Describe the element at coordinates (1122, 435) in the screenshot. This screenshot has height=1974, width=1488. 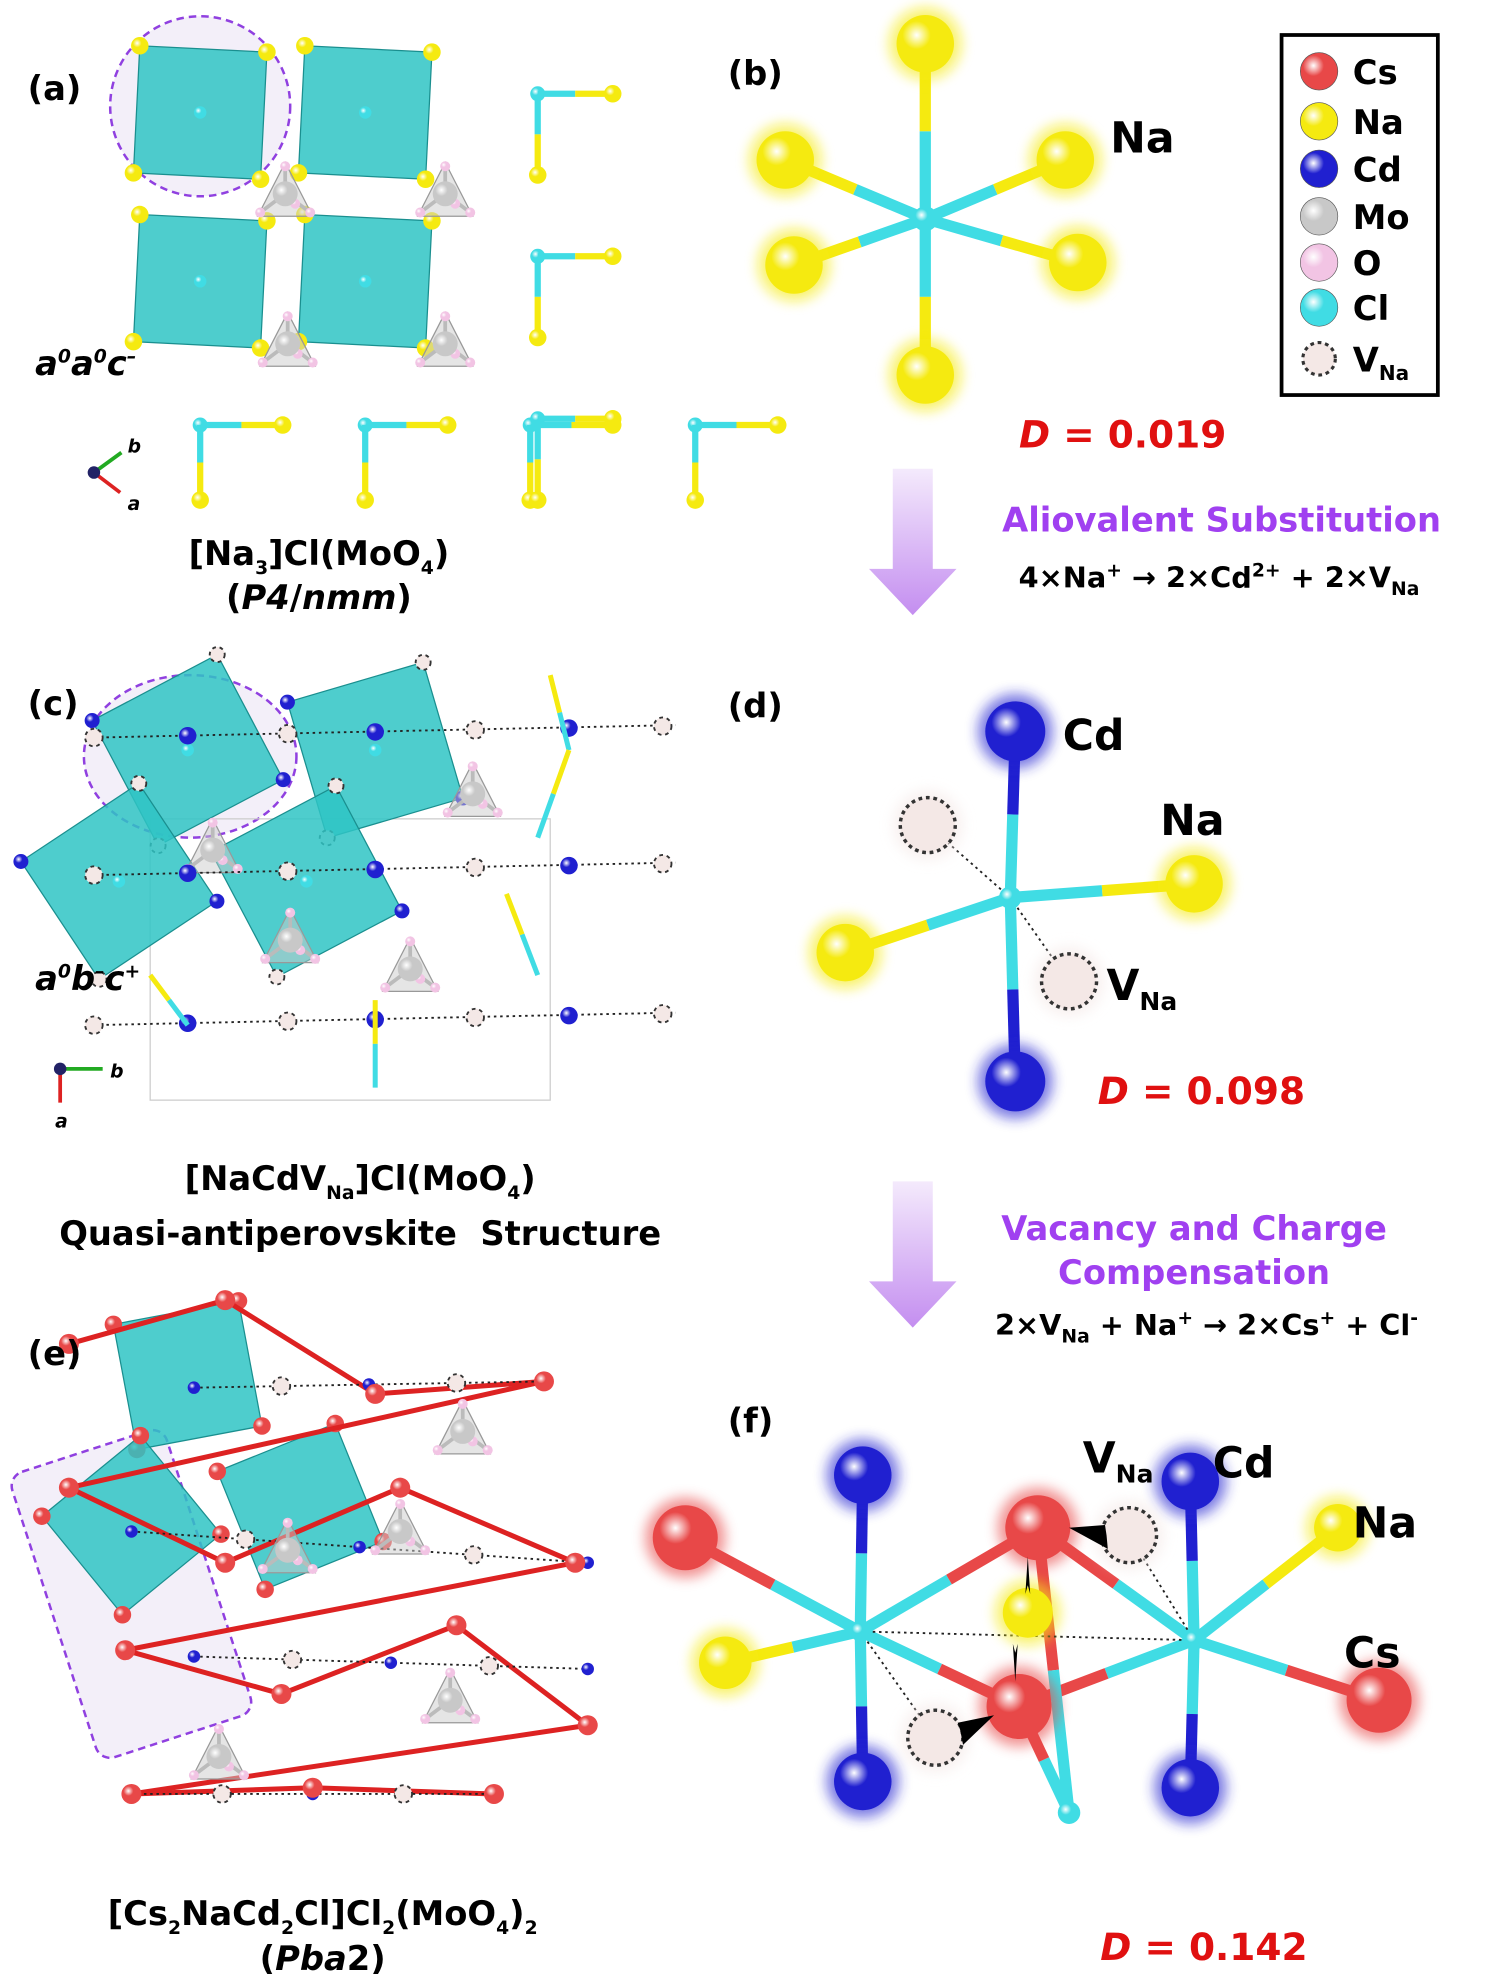
I see `distortion: D = 0.019` at that location.